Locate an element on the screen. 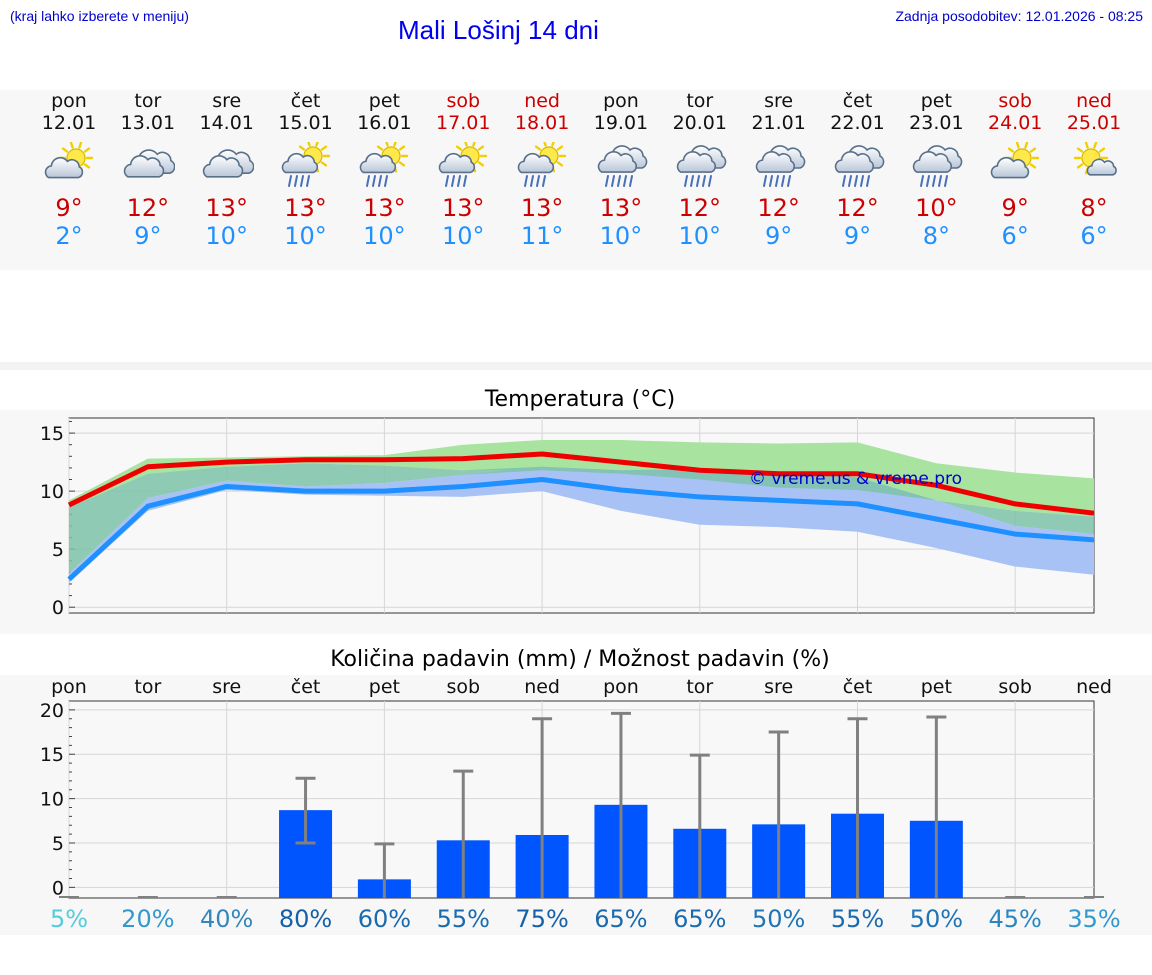  max-temperature-line is located at coordinates (581, 483).